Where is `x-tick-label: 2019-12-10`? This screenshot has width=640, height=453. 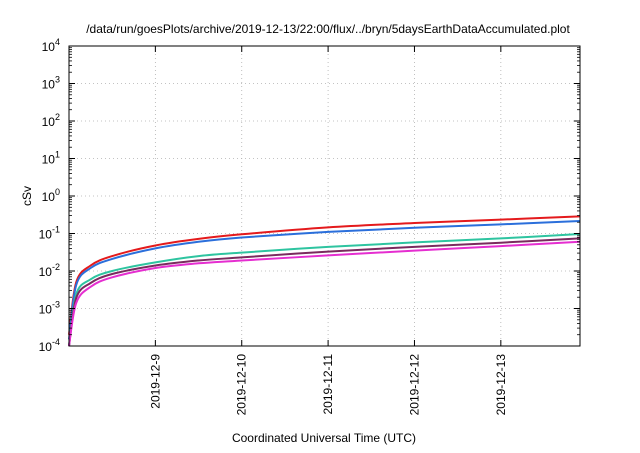 x-tick-label: 2019-12-10 is located at coordinates (242, 385).